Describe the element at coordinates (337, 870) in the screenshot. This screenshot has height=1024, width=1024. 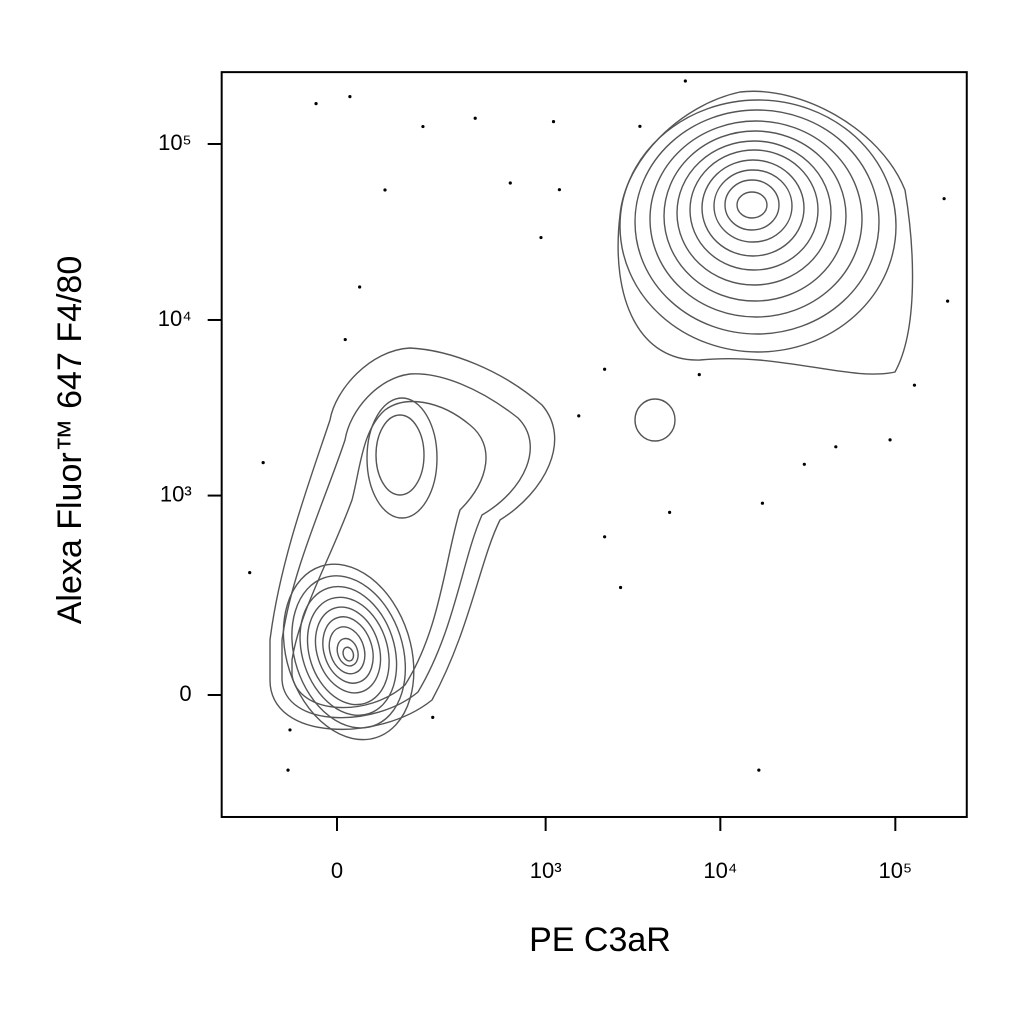
I see `x-tick-label: 0` at that location.